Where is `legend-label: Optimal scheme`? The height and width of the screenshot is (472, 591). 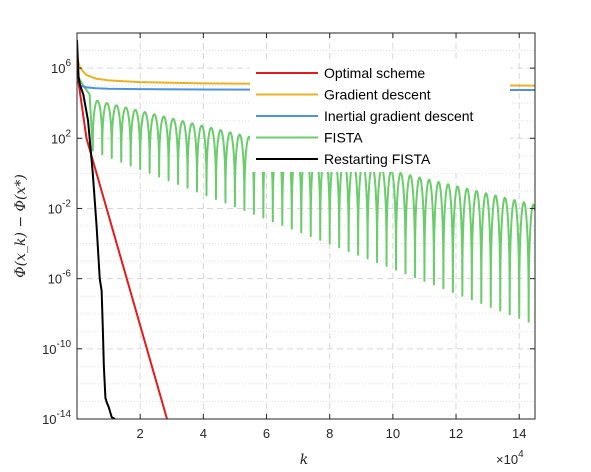
legend-label: Optimal scheme is located at coordinates (374, 73).